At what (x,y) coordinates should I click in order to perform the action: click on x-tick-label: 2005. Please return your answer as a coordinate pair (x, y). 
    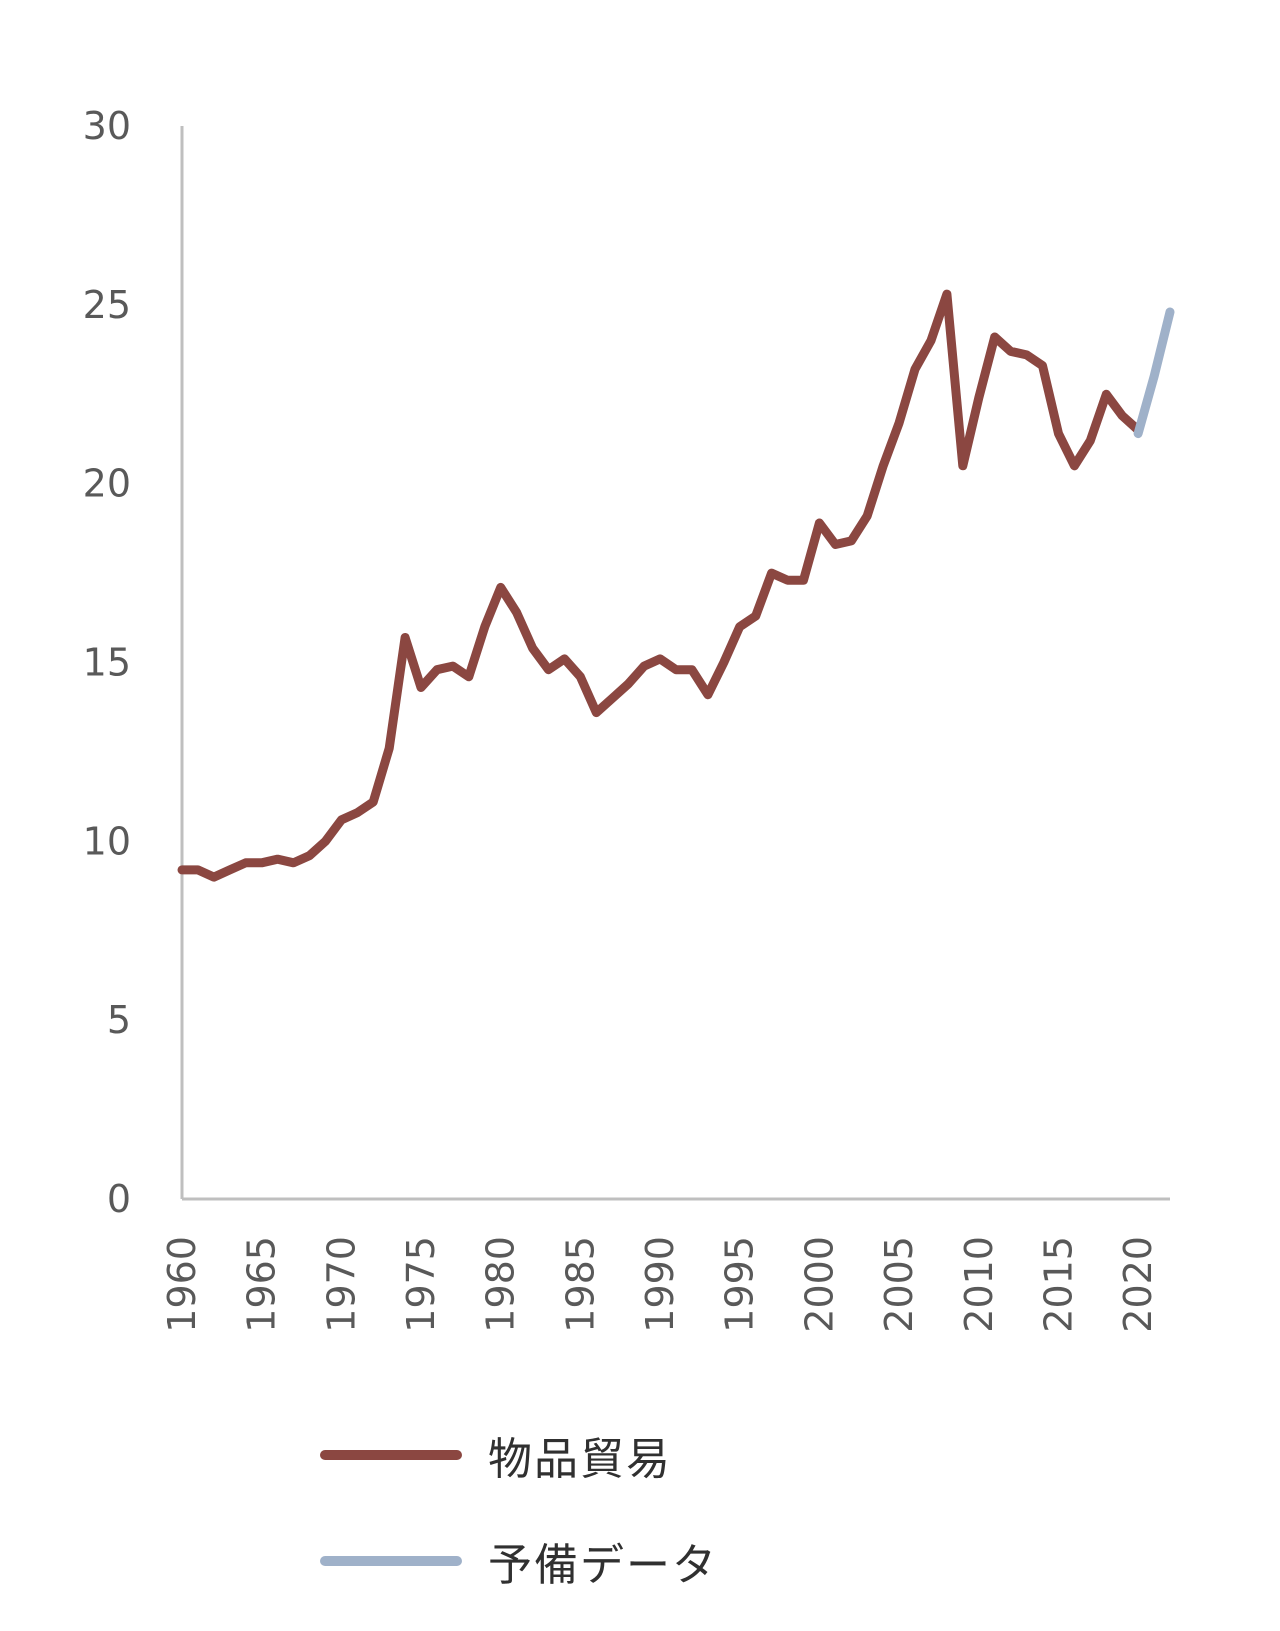
    Looking at the image, I should click on (899, 1284).